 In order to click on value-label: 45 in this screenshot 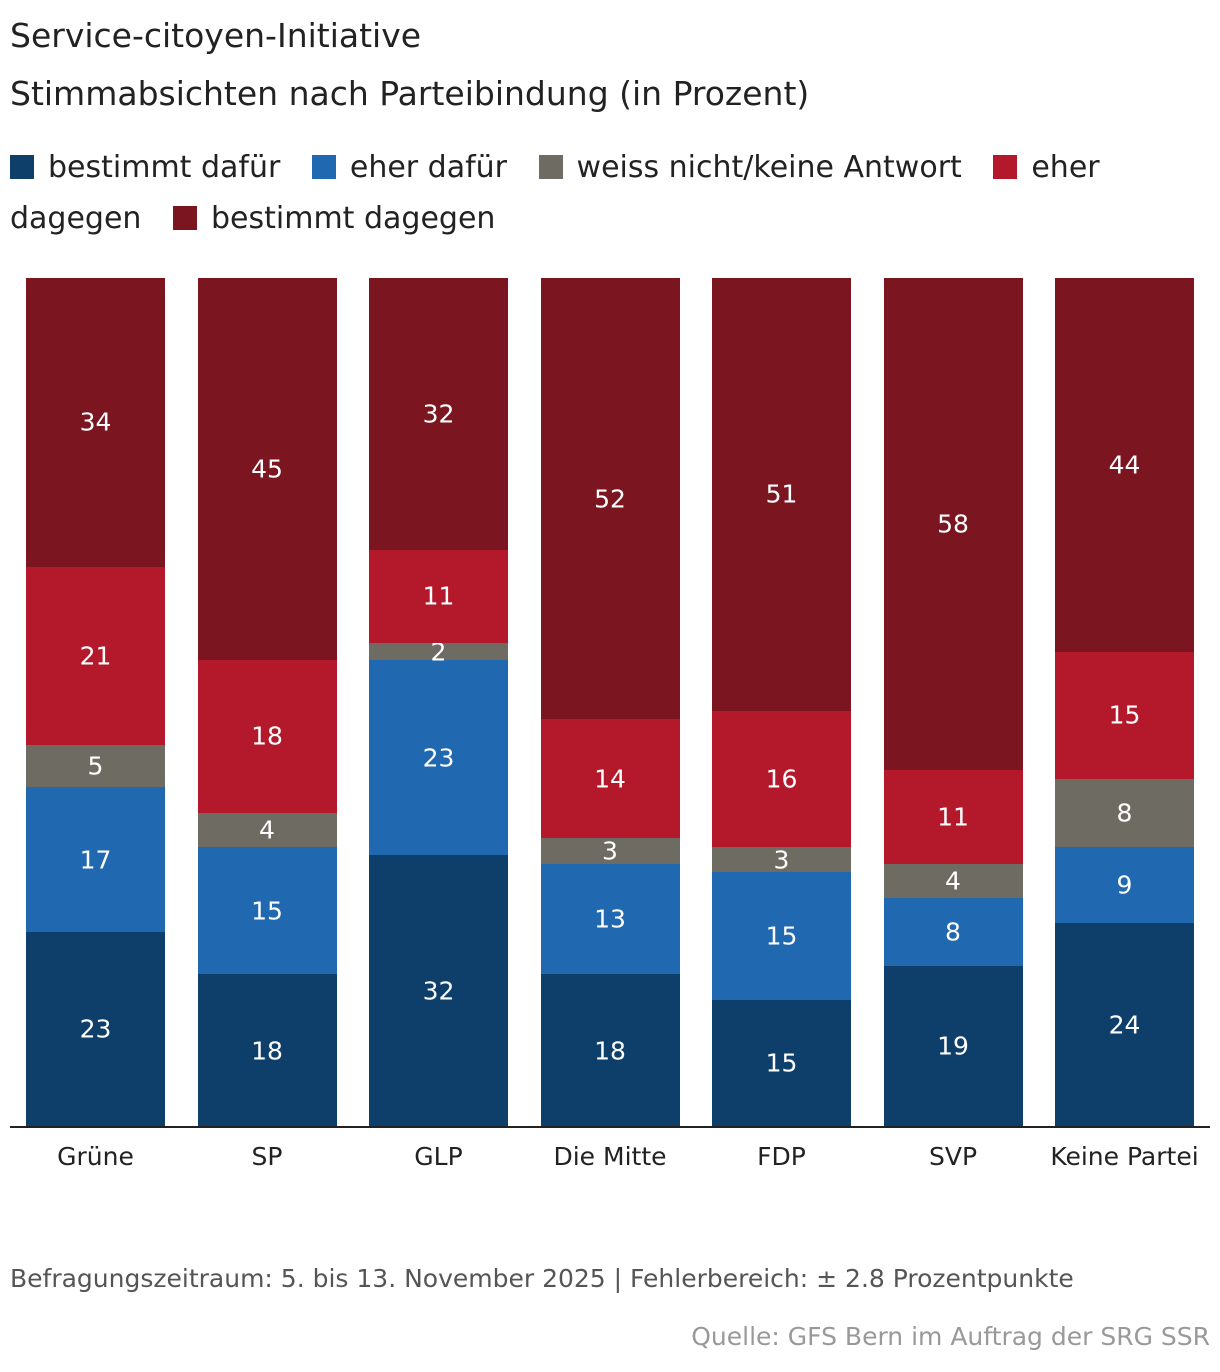, I will do `click(267, 469)`.